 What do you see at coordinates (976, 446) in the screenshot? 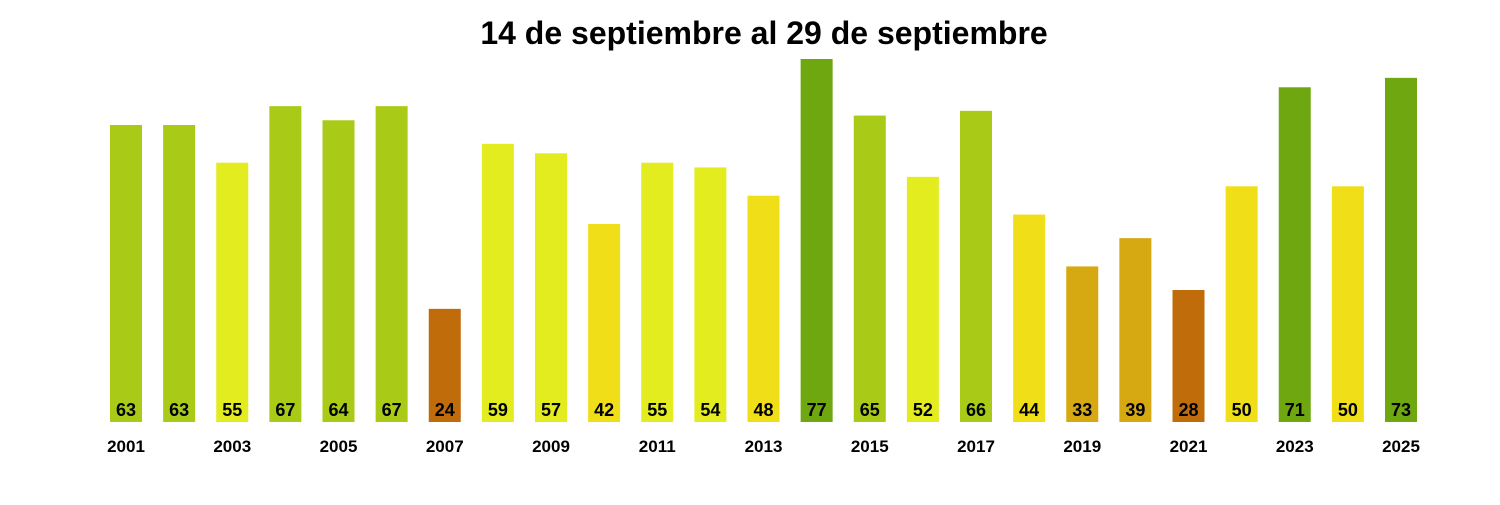
I see `x-tick-label-2017: 2017` at bounding box center [976, 446].